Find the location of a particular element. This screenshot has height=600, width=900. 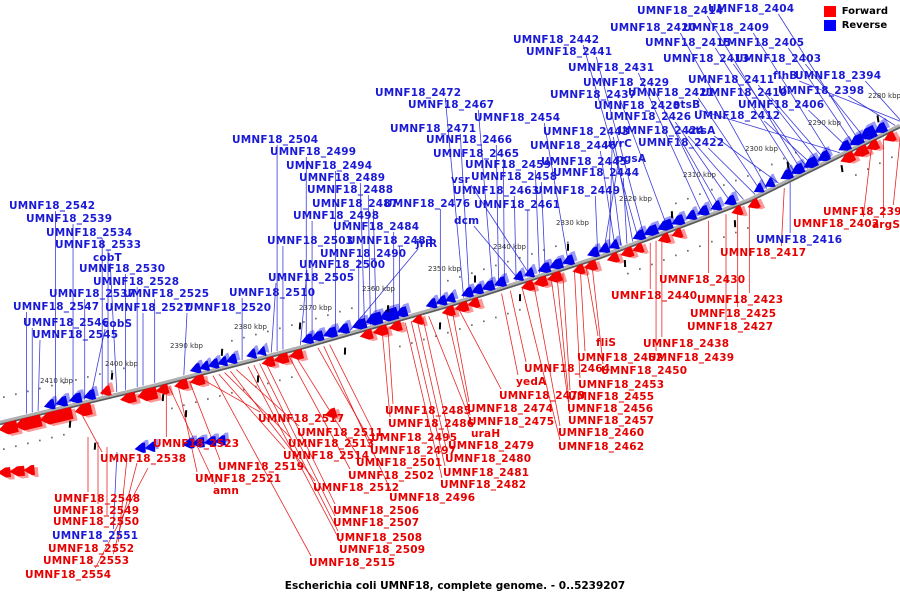

gene-label: UMNF18_2542 is located at coordinates (52, 206).